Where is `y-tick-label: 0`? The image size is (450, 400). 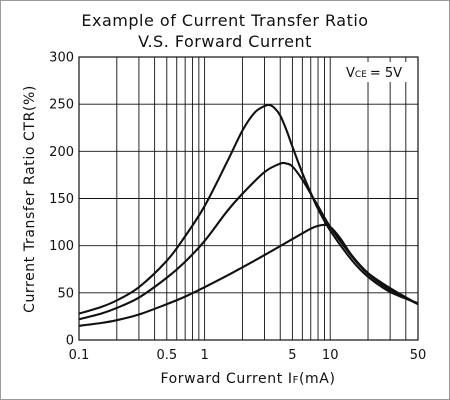 y-tick-label: 0 is located at coordinates (70, 341).